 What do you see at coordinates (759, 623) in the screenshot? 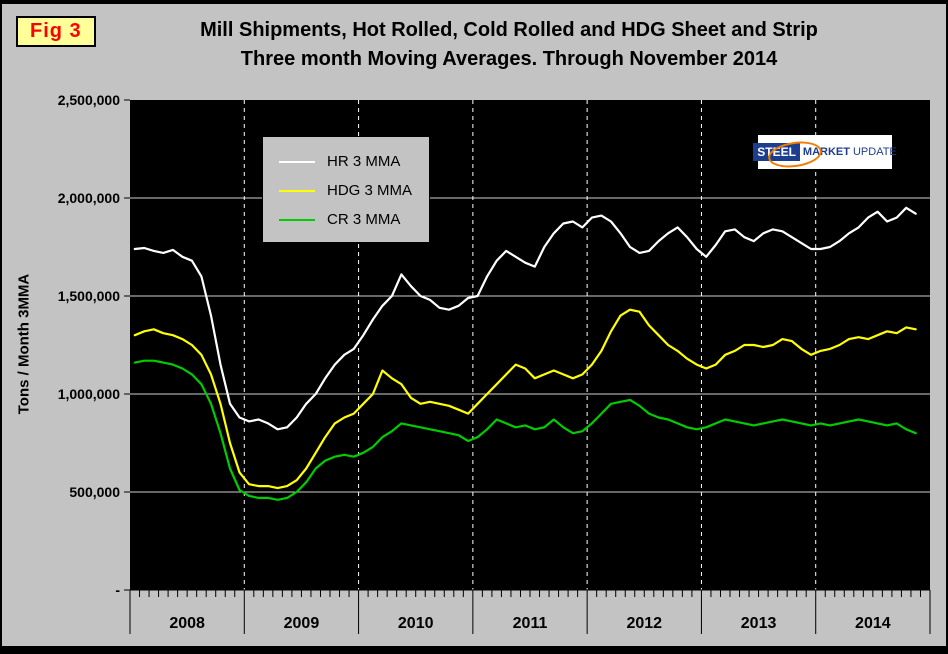
I see `x-year-label: 2013` at bounding box center [759, 623].